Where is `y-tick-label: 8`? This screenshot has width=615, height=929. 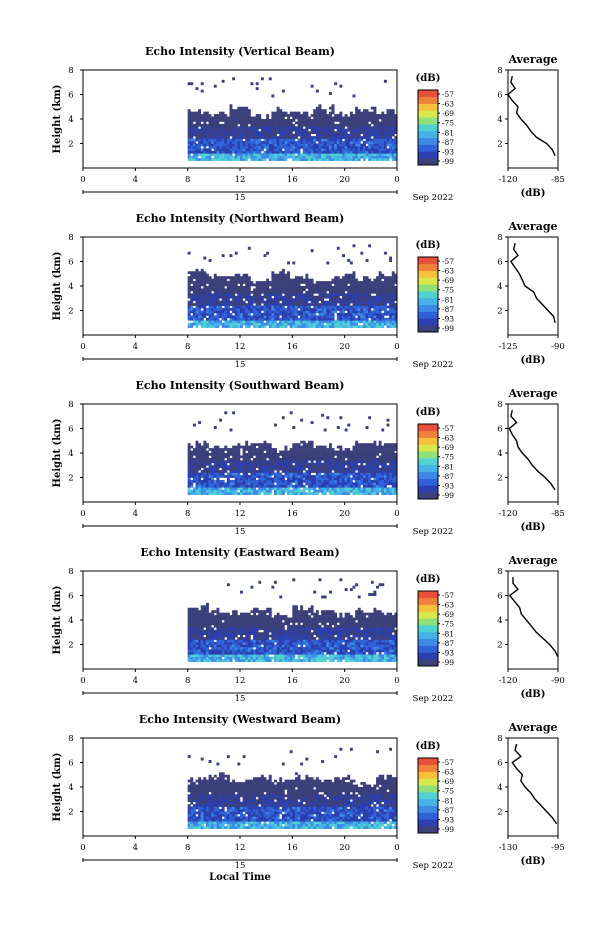
y-tick-label: 8 is located at coordinates (70, 71).